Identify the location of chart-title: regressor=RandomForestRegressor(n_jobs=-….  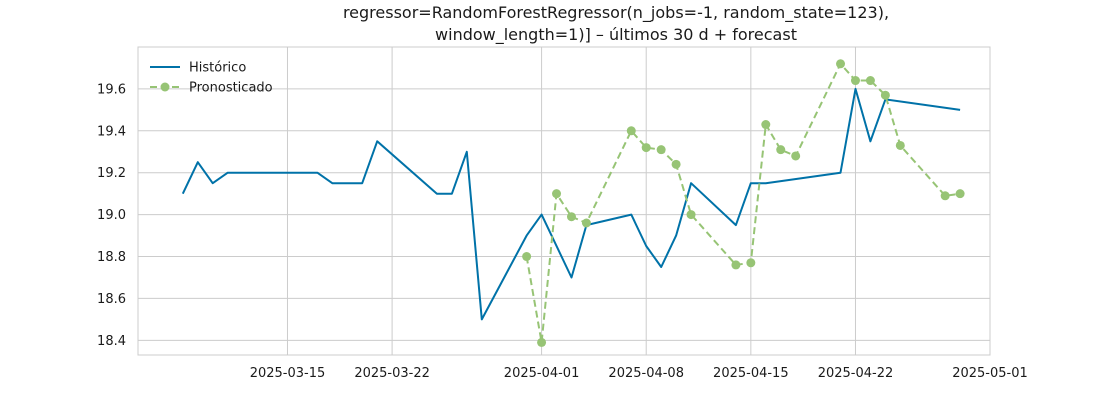
(616, 24).